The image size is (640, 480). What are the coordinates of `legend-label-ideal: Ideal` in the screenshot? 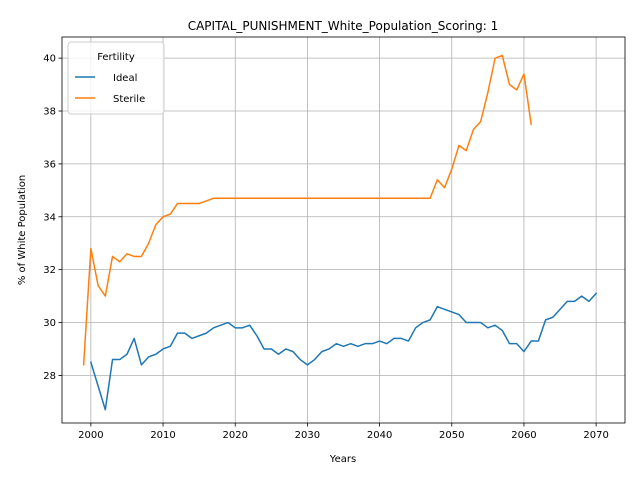 It's located at (125, 78).